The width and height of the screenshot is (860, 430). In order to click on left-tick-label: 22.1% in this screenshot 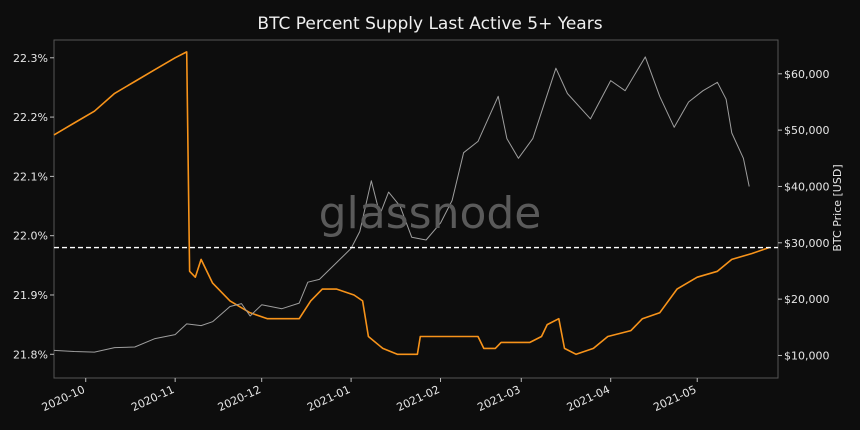, I will do `click(30, 176)`.